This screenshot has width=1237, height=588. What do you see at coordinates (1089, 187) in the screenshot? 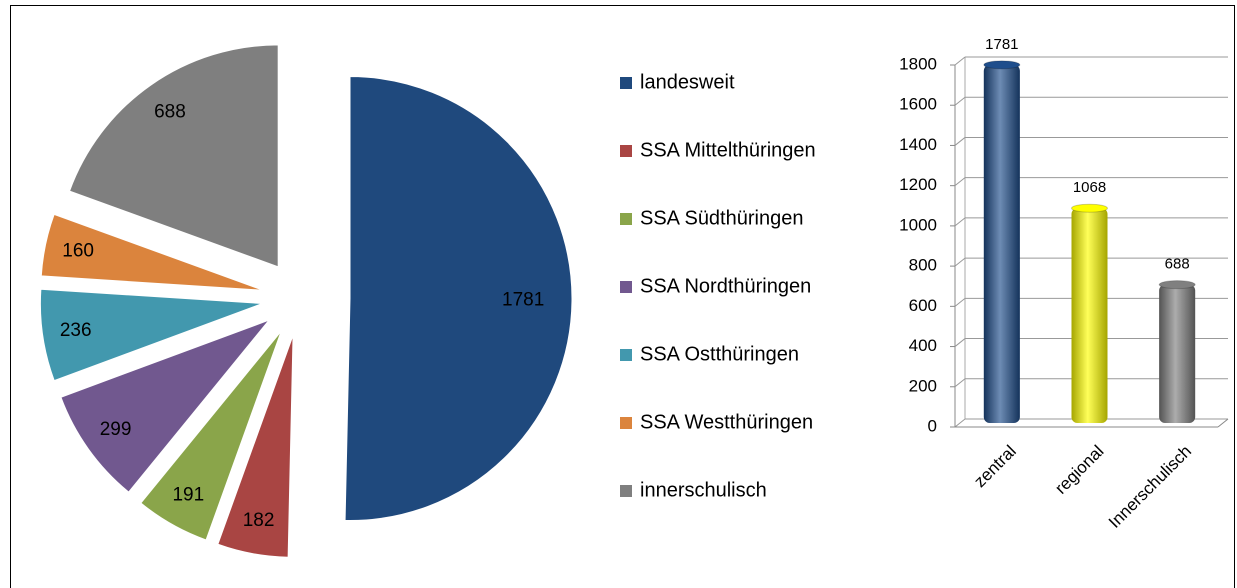
I see `data-label: 1068` at bounding box center [1089, 187].